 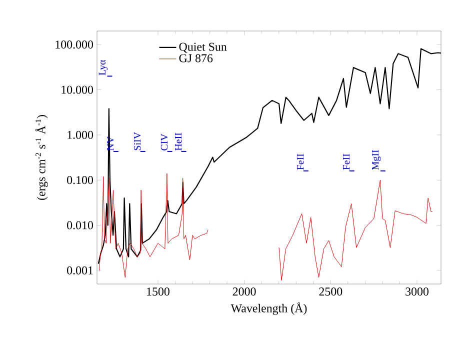 What do you see at coordinates (137, 141) in the screenshot?
I see `annotation: SiIV` at bounding box center [137, 141].